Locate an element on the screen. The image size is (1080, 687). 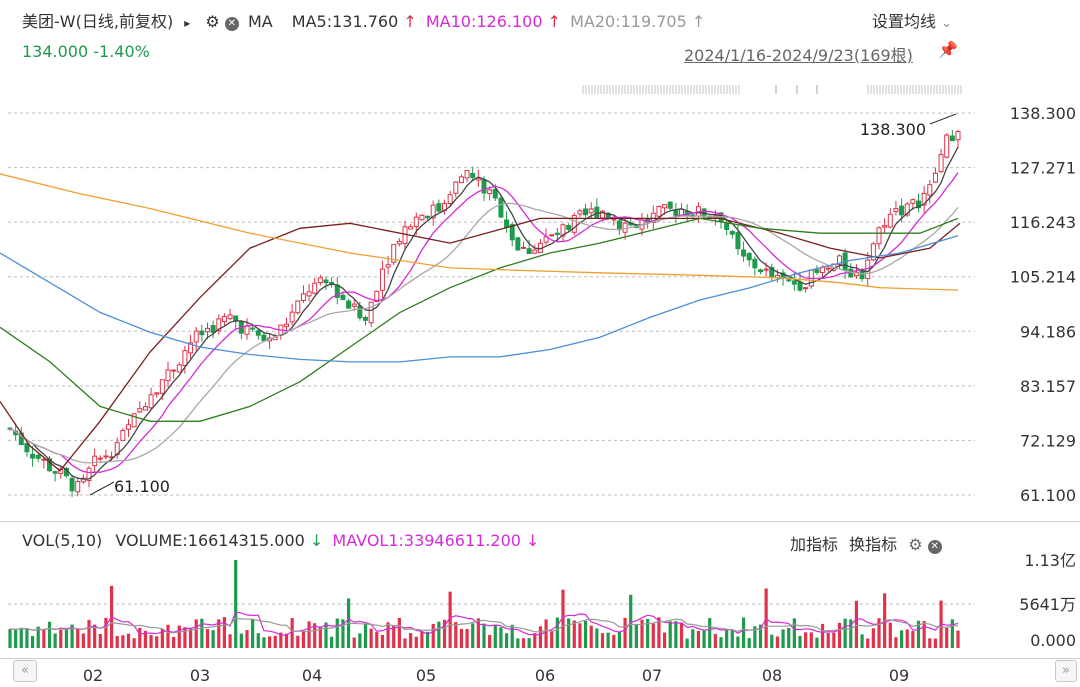
gear-icon: ⚙ is located at coordinates (212, 21).